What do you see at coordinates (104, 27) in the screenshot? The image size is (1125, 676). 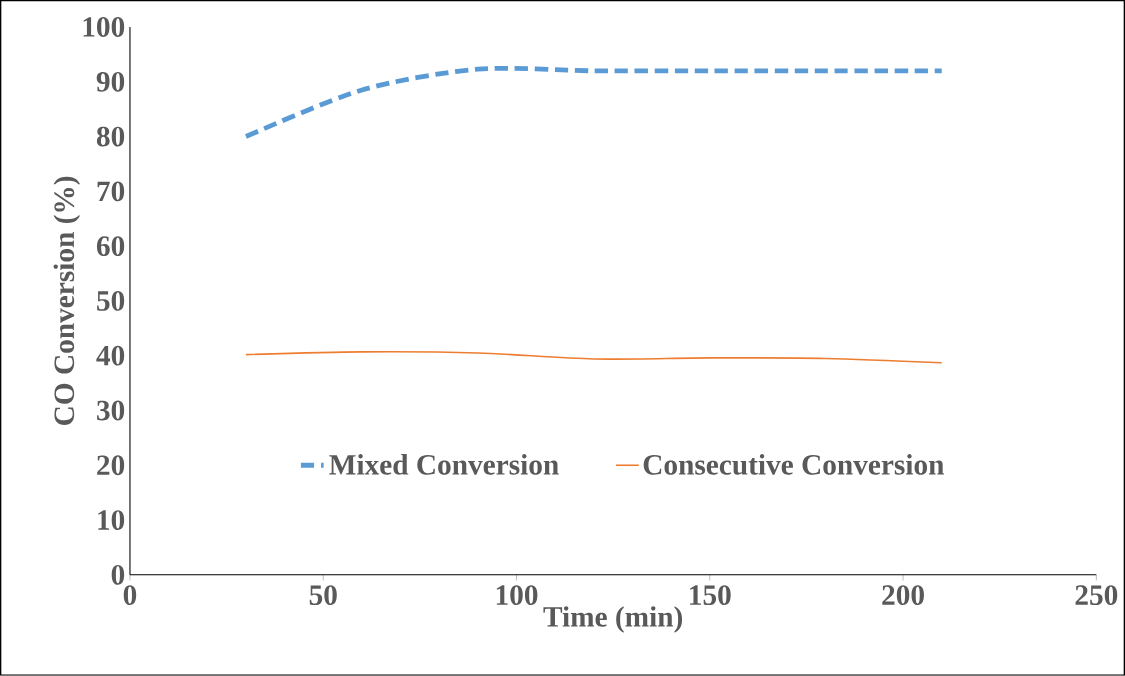 I see `y-tick-label: 100` at bounding box center [104, 27].